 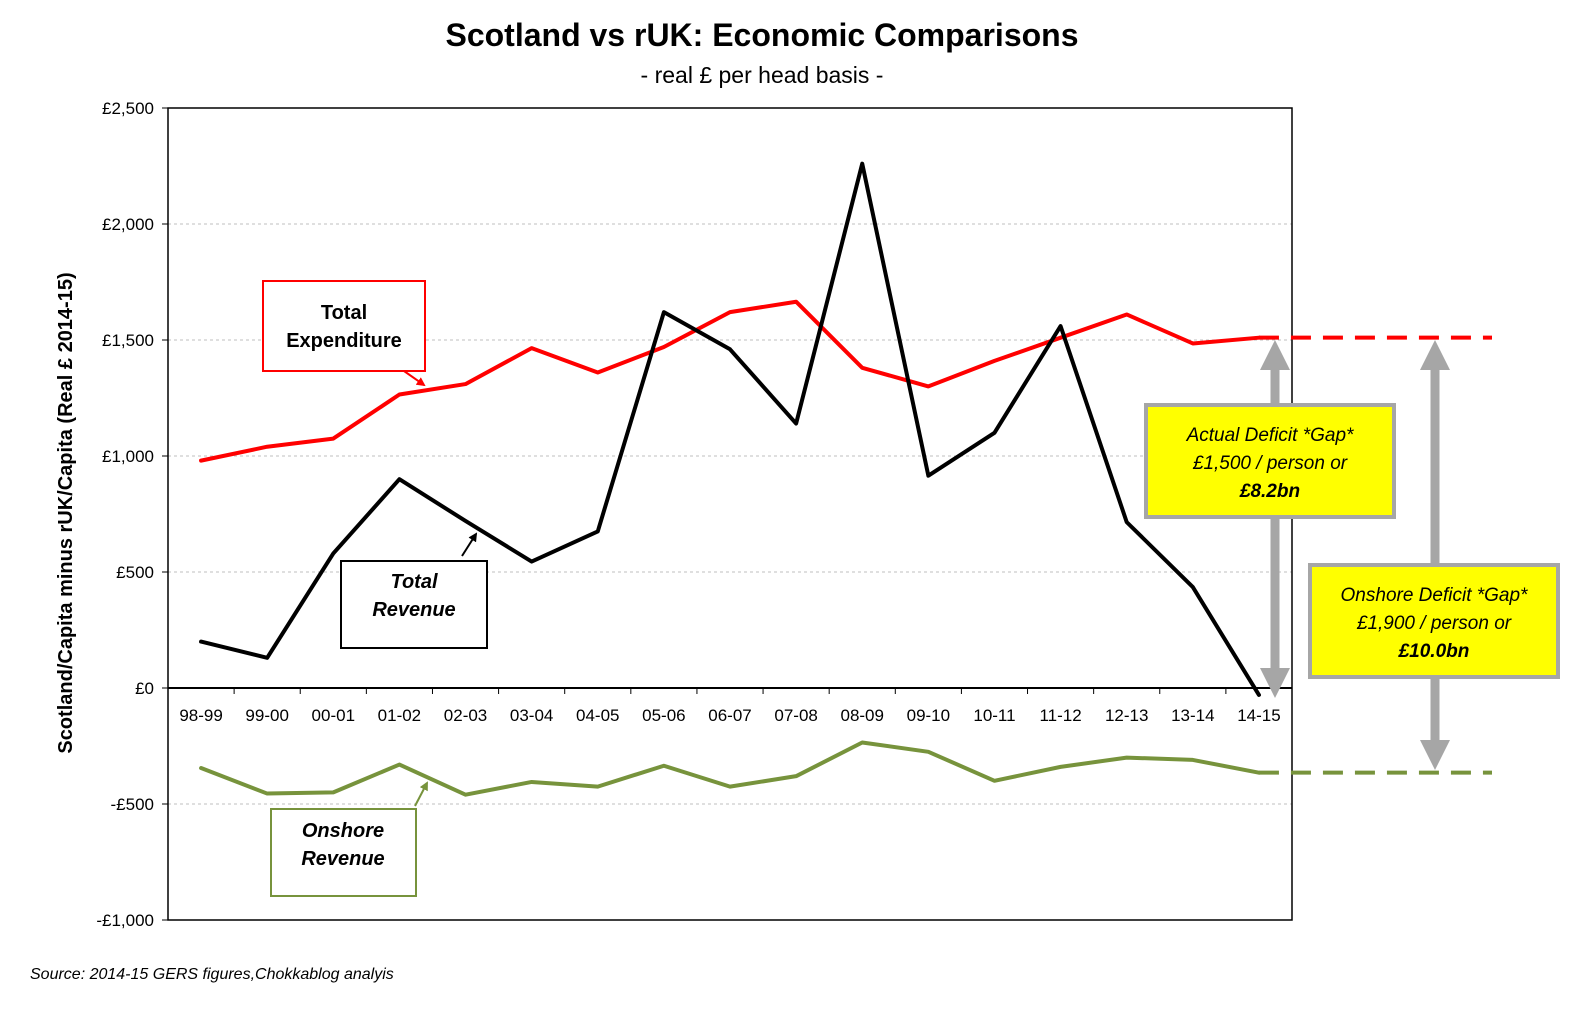 What do you see at coordinates (343, 831) in the screenshot?
I see `onshore-label-line1: Onshore` at bounding box center [343, 831].